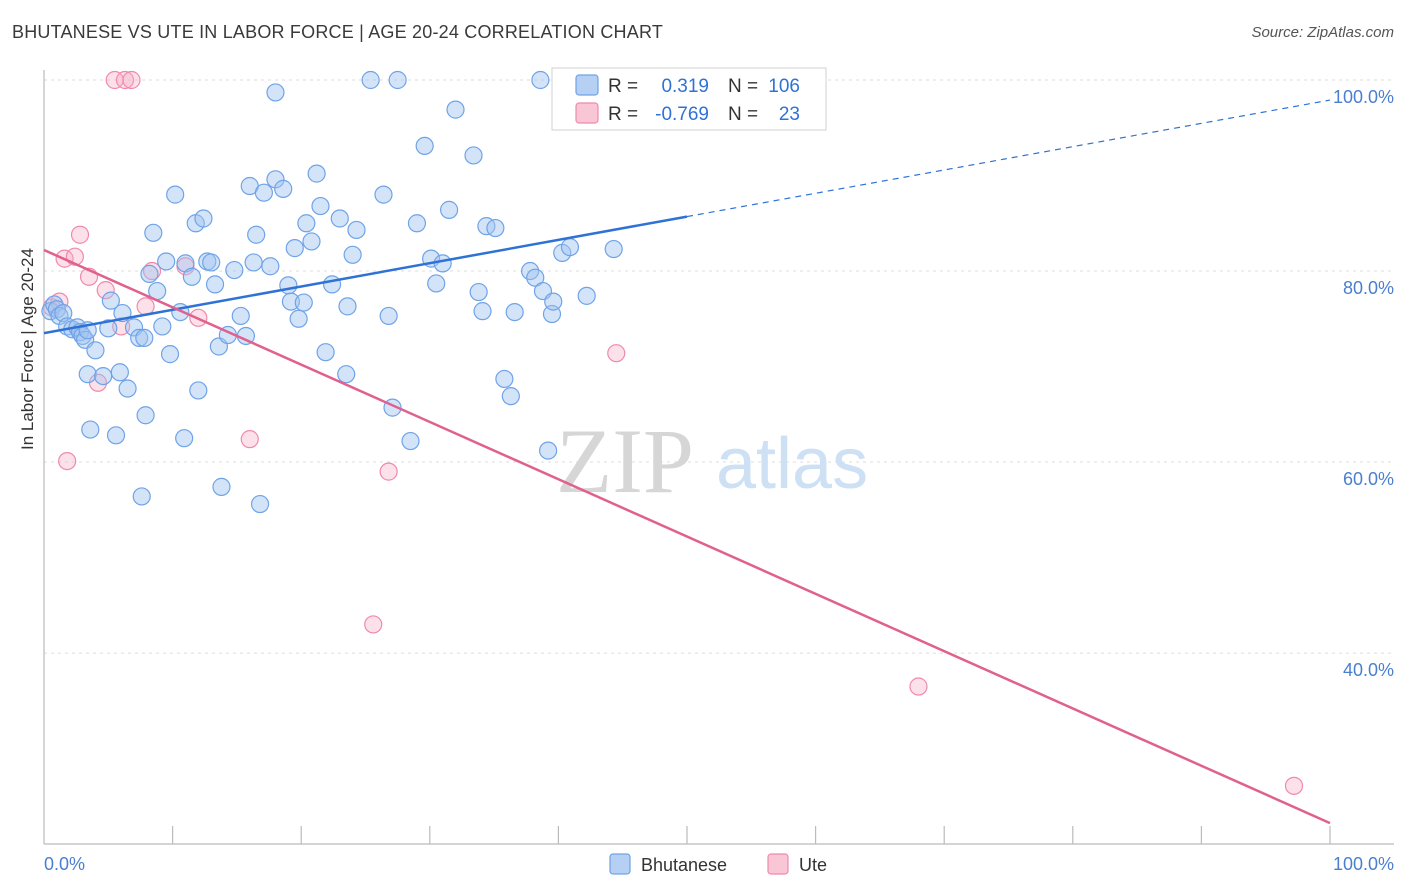 This screenshot has height=892, width=1406. What do you see at coordinates (751, 835) in the screenshot?
I see `x-axis-ticks` at bounding box center [751, 835].